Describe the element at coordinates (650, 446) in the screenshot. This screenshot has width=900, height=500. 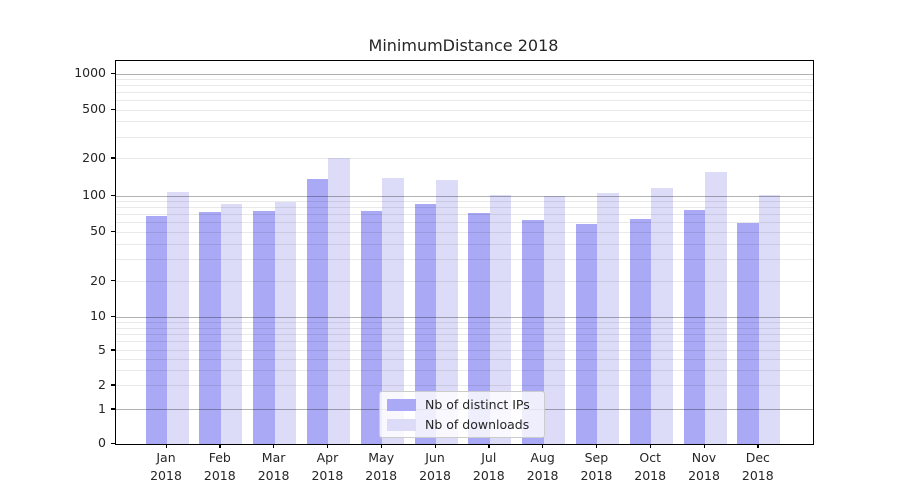
I see `x-tick-mark-oct` at that location.